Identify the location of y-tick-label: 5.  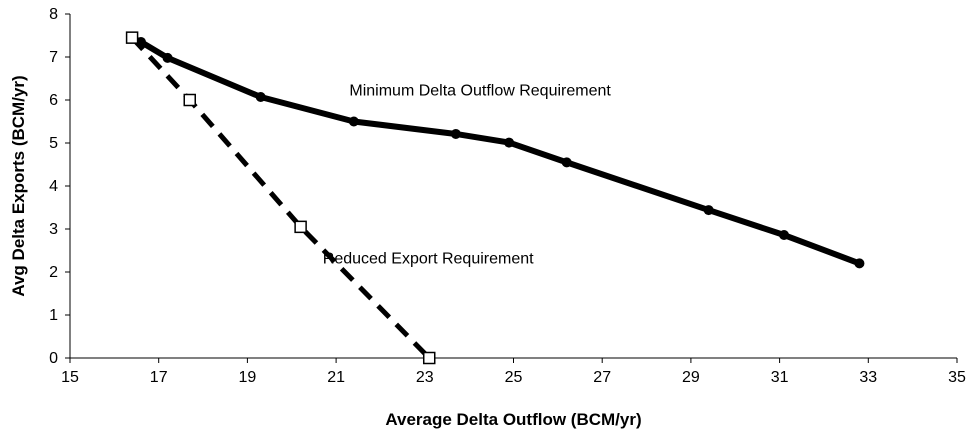
(53, 143).